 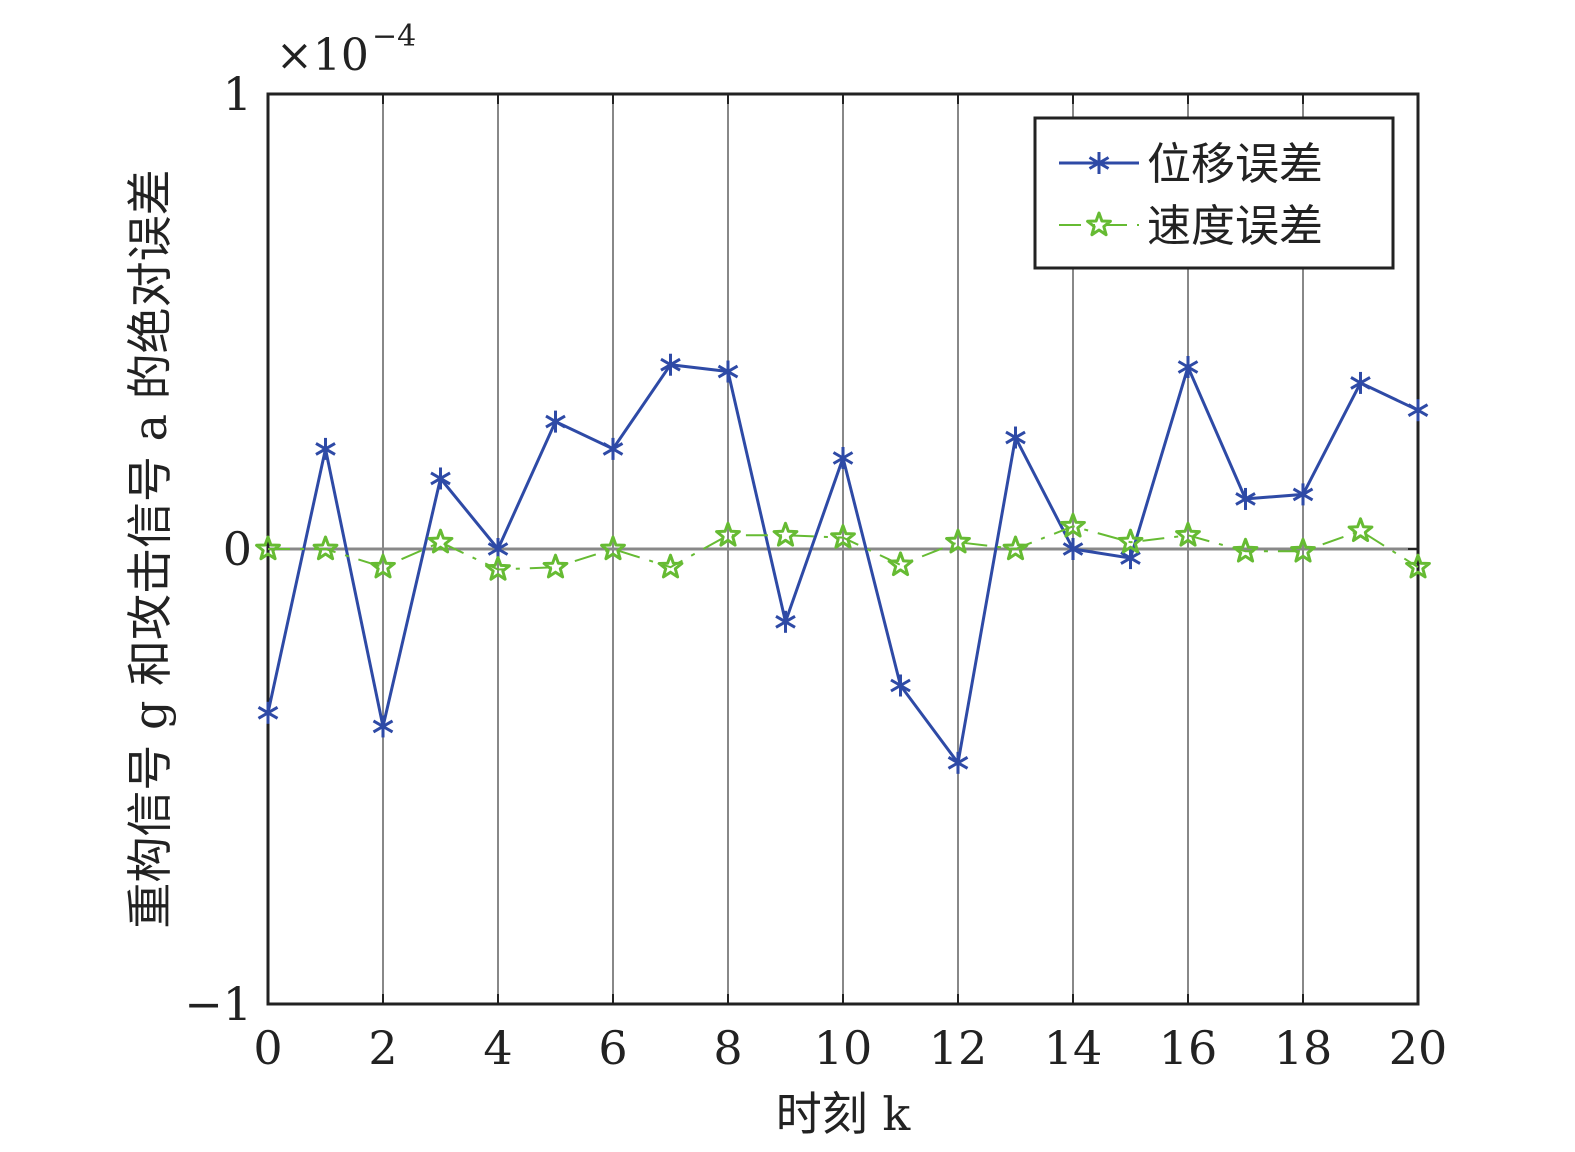 I want to click on x-tick-label: 0, so click(x=267, y=1048).